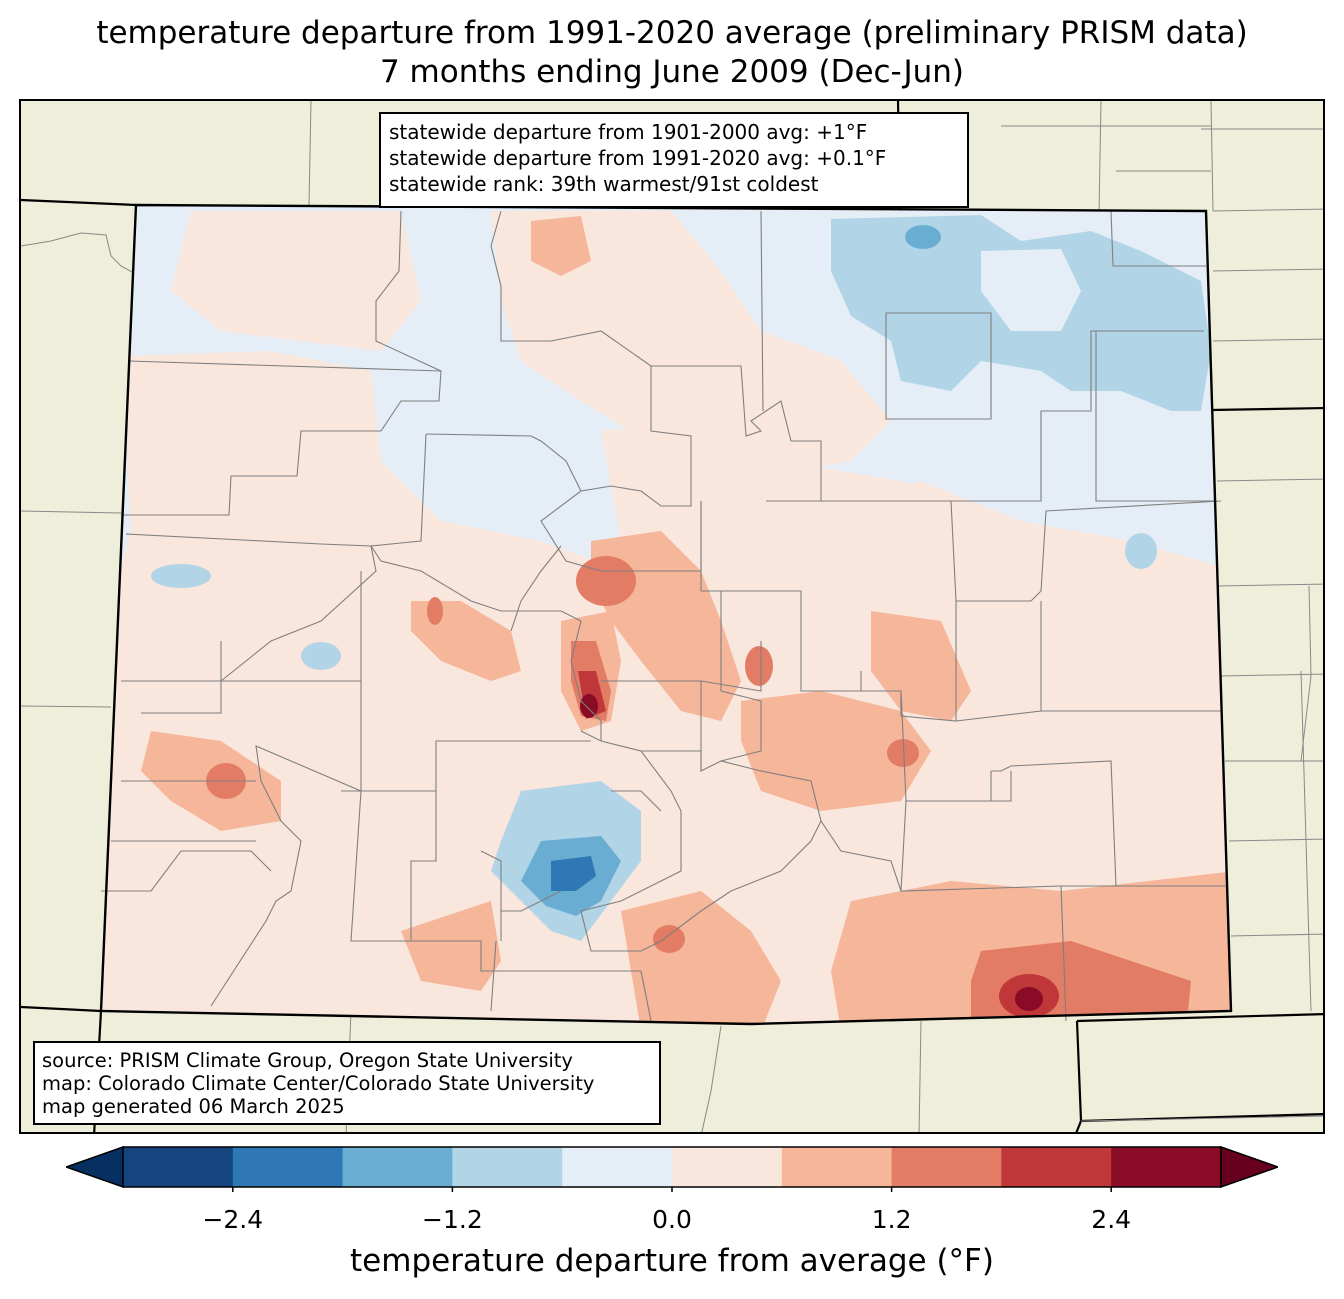 The width and height of the screenshot is (1344, 1299). I want to click on cool-patch-northeast-inner, so click(1031, 290).